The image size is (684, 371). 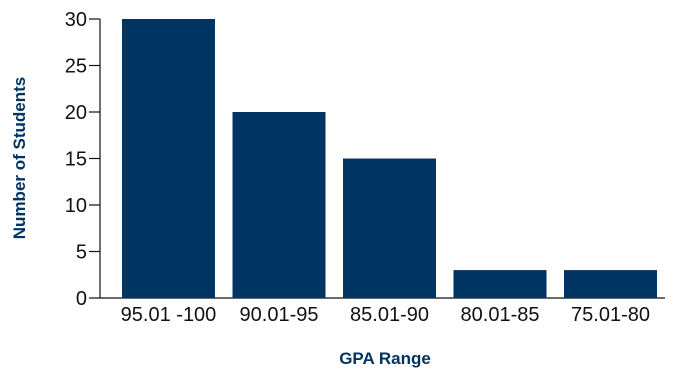 I want to click on y-axis: 0 5 10 15 20 25 30, so click(x=83, y=159).